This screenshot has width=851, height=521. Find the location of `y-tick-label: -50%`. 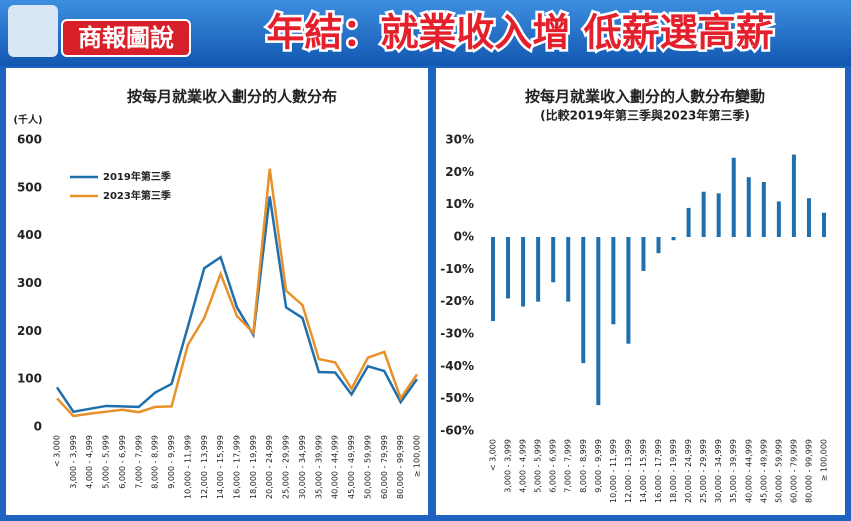

y-tick-label: -50% is located at coordinates (457, 398).